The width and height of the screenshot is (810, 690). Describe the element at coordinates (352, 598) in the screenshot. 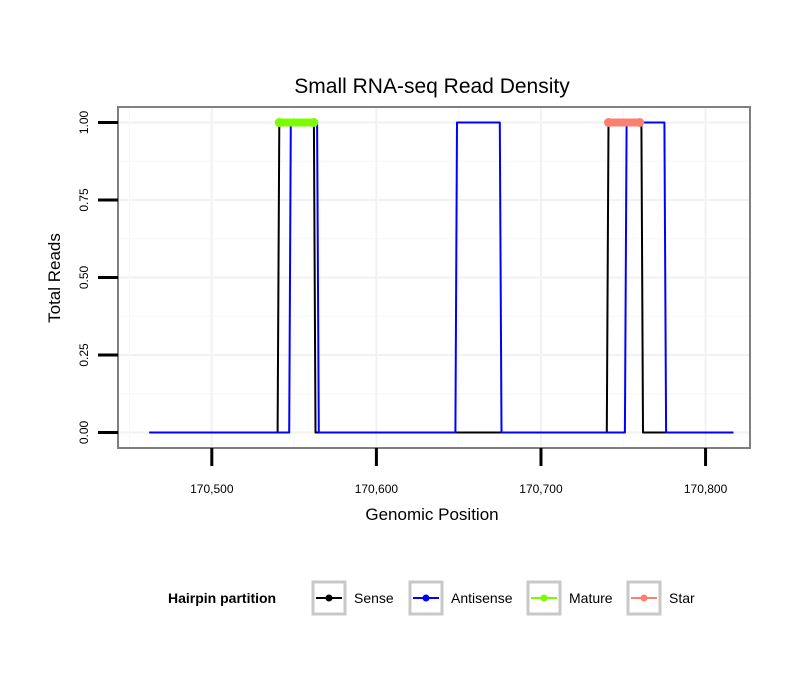

I see `legend-item-sense: Sense` at that location.